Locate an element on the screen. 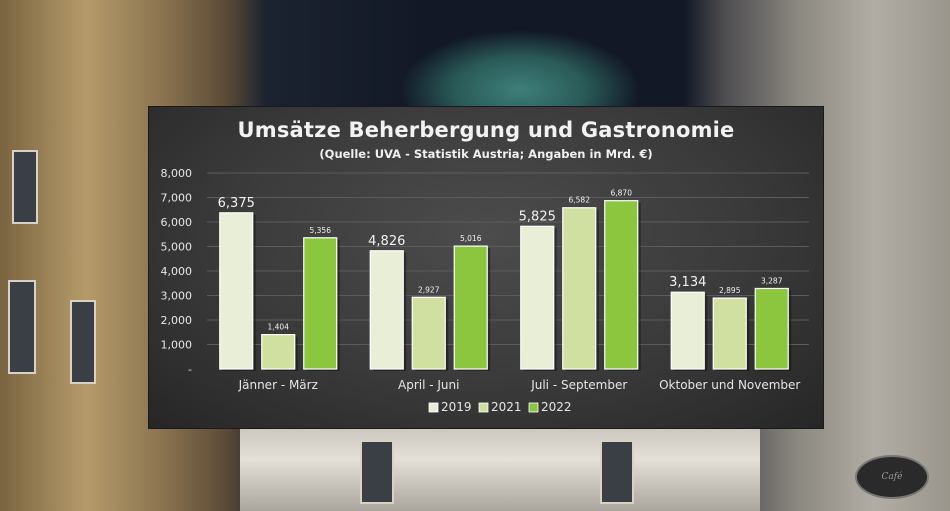 The height and width of the screenshot is (511, 950). legend-label: 2021 is located at coordinates (506, 407).